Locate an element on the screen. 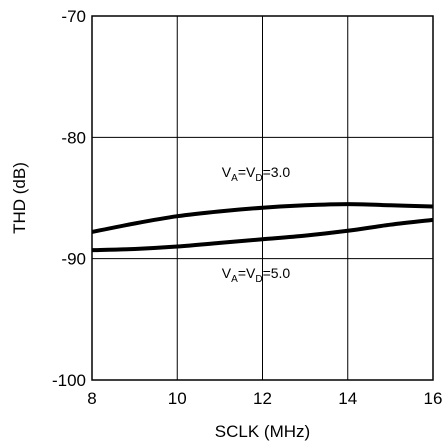  series-label-2: VA=VD=5.0 is located at coordinates (256, 275).